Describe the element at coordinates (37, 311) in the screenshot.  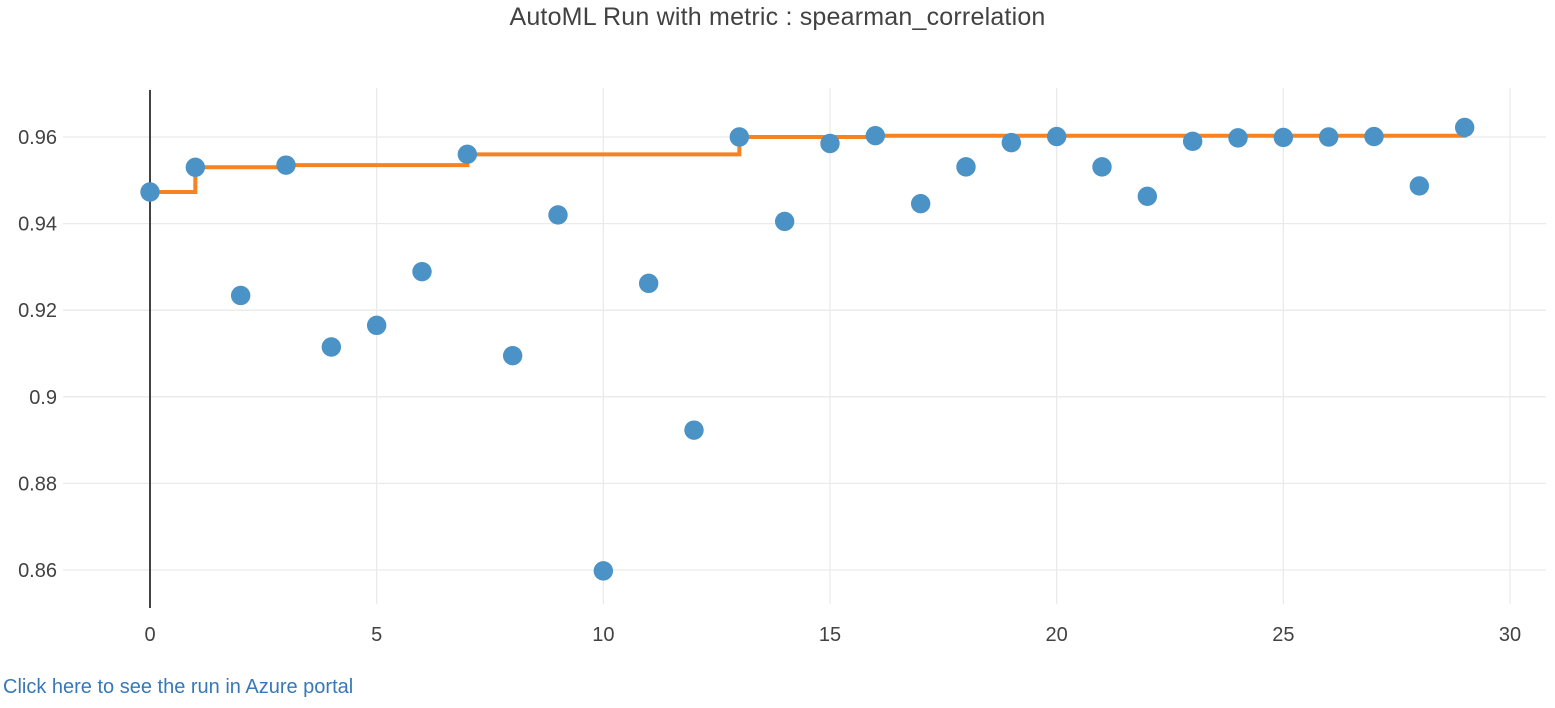
I see `y-axis-tick-label: 0.92` at that location.